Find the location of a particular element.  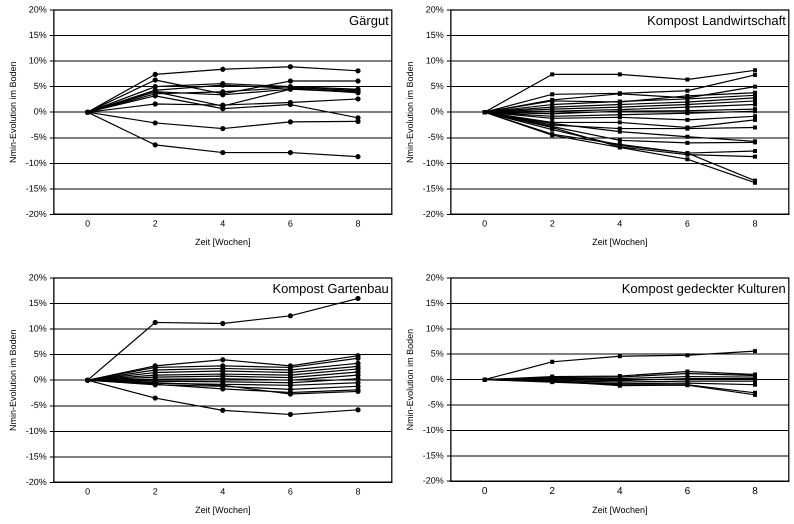

chart-title: Gärgut is located at coordinates (369, 20).